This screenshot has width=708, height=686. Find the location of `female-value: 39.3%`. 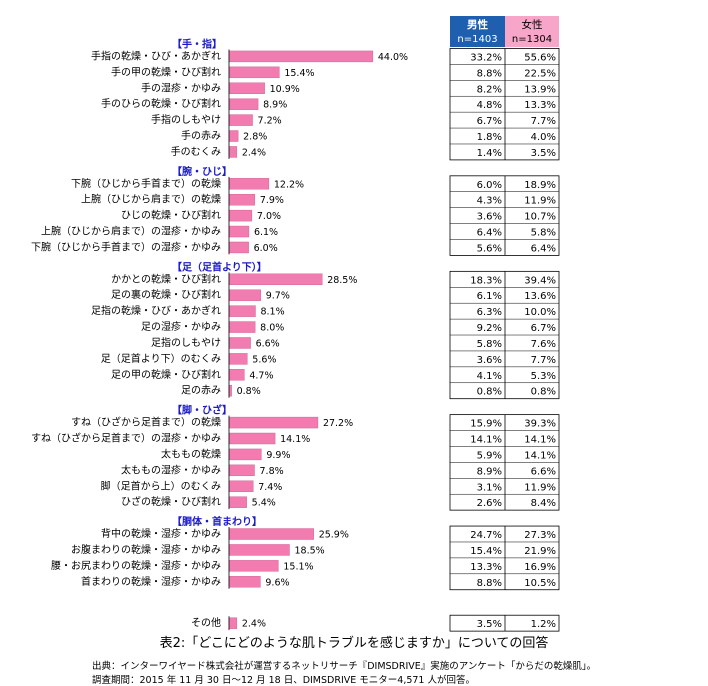

female-value: 39.3% is located at coordinates (540, 424).